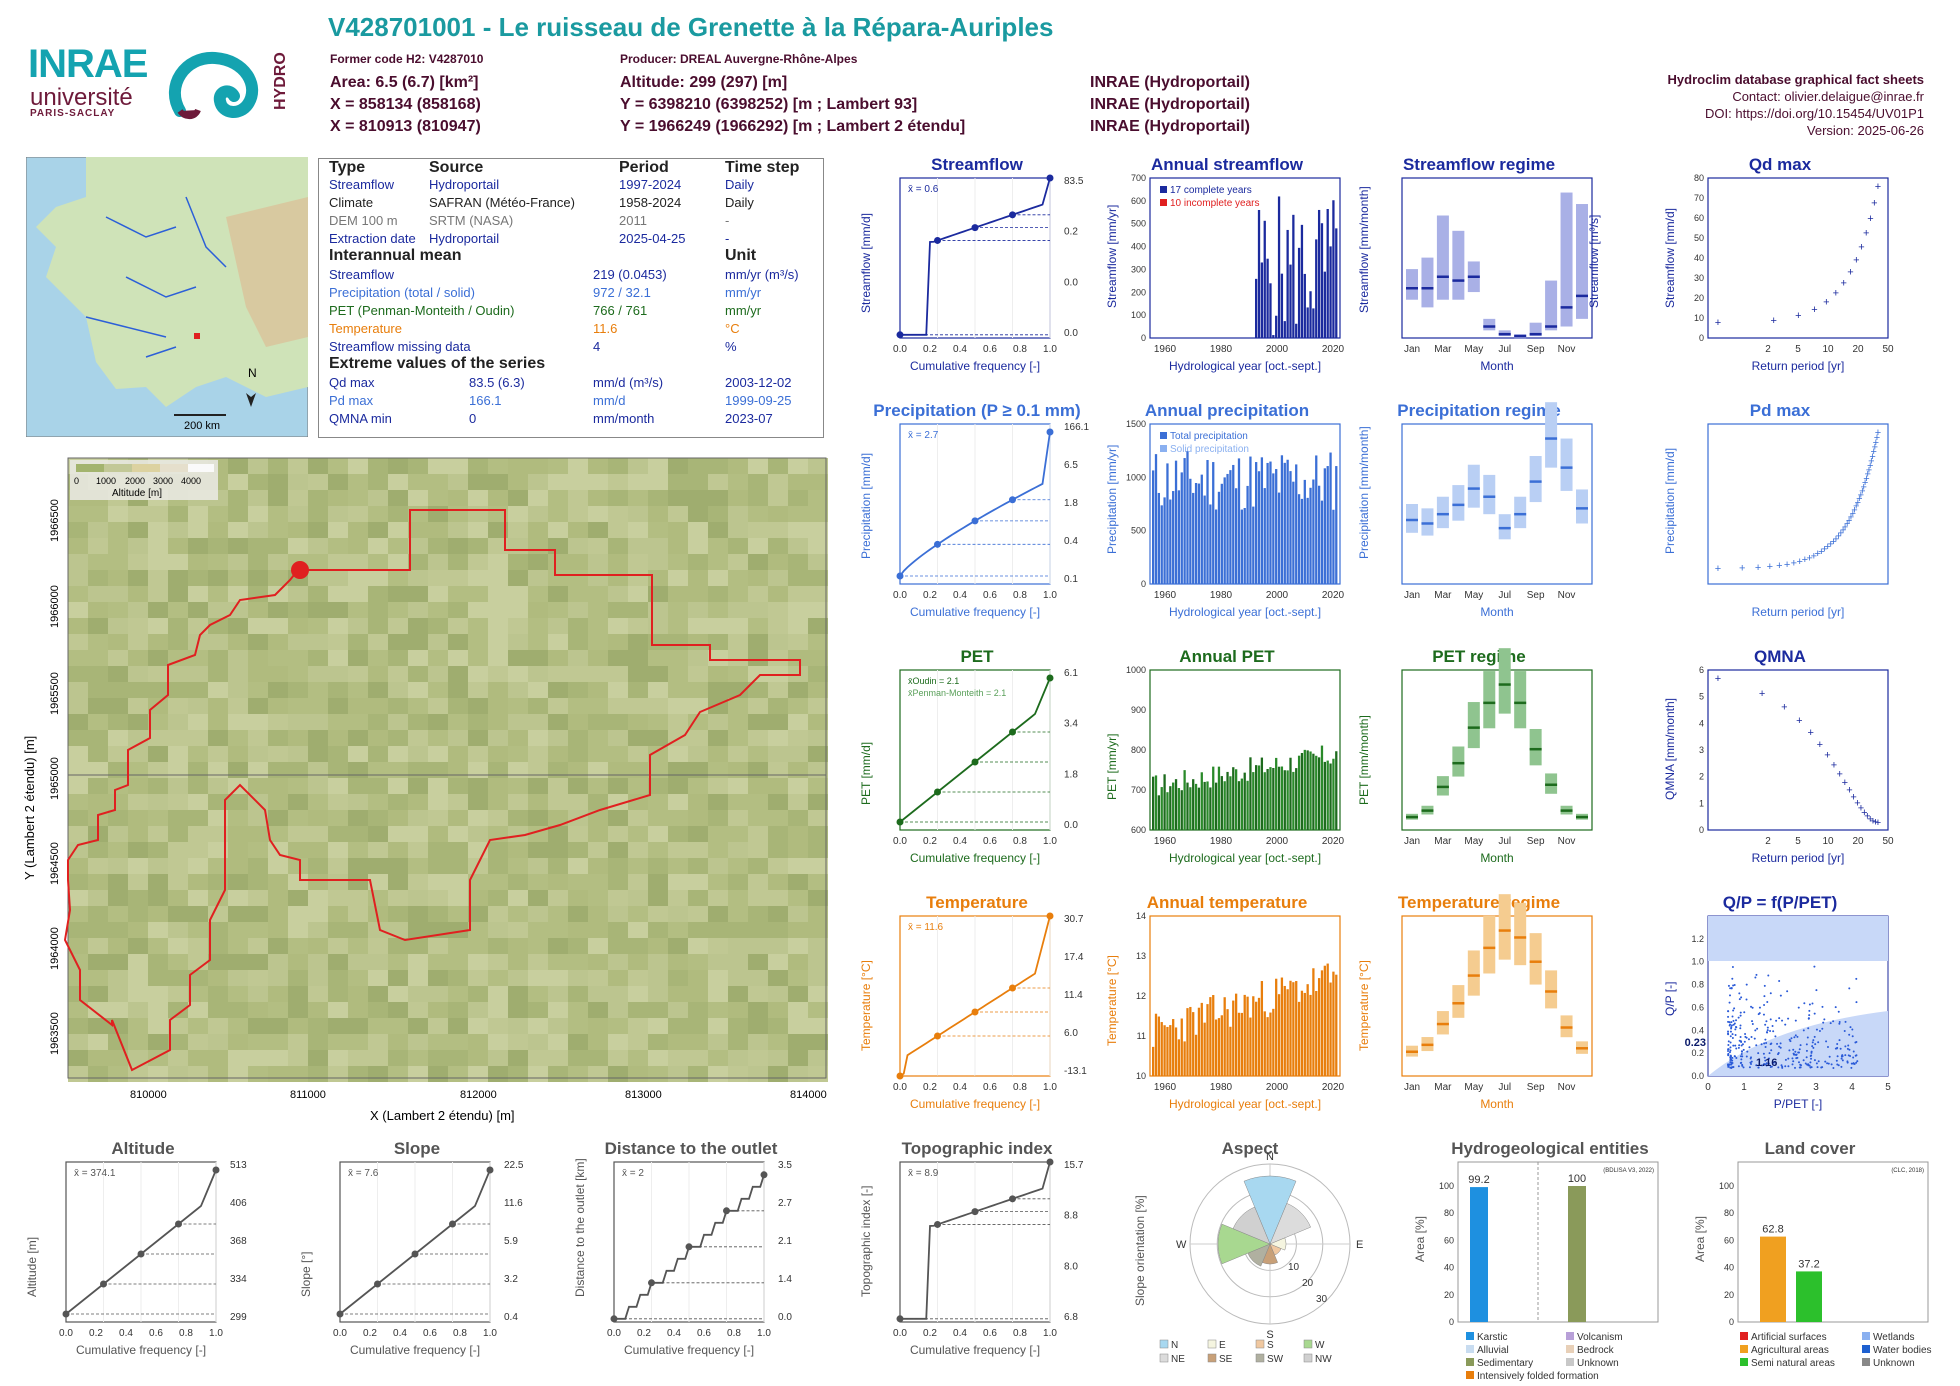 Image resolution: width=1960 pixels, height=1386 pixels. I want to click on right-label: 17.4, so click(1074, 957).